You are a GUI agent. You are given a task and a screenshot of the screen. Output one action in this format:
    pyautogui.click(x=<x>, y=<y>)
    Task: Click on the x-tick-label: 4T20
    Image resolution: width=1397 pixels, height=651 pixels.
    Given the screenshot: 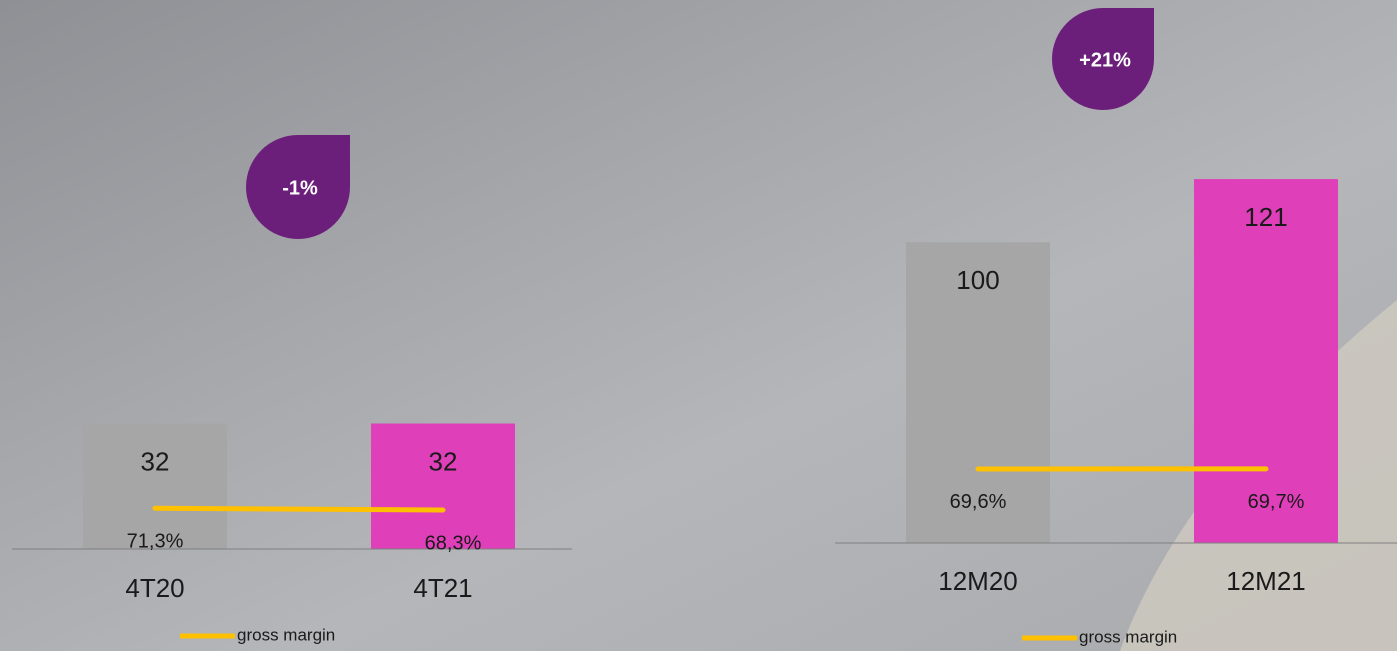 What is the action you would take?
    pyautogui.click(x=154, y=588)
    